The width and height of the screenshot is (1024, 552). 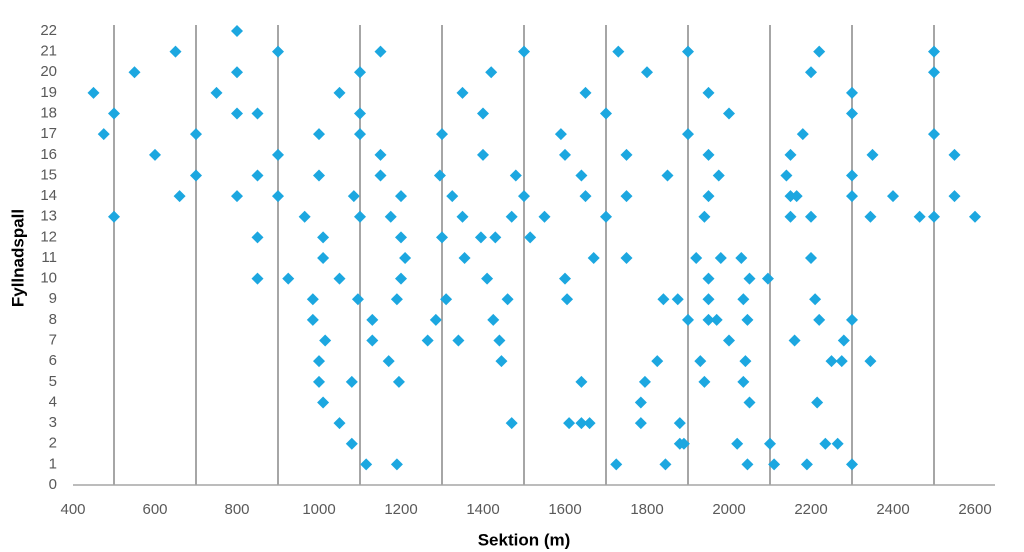 What do you see at coordinates (53, 340) in the screenshot?
I see `y-tick-label: 7` at bounding box center [53, 340].